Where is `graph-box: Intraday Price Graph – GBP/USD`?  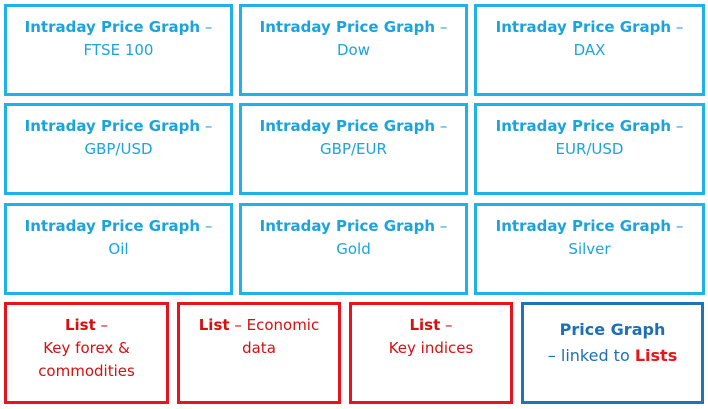 graph-box: Intraday Price Graph – GBP/USD is located at coordinates (118, 149).